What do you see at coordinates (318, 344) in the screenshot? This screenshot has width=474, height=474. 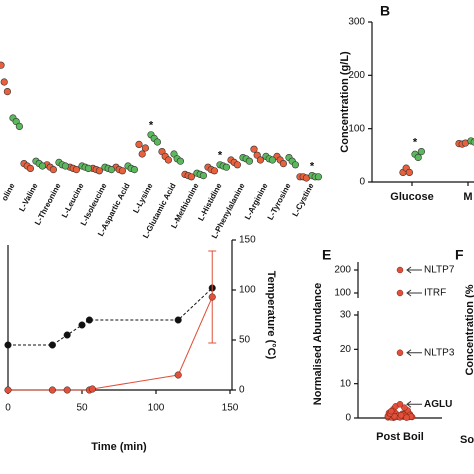 I see `y-axis-label: Normalised Abundance` at bounding box center [318, 344].